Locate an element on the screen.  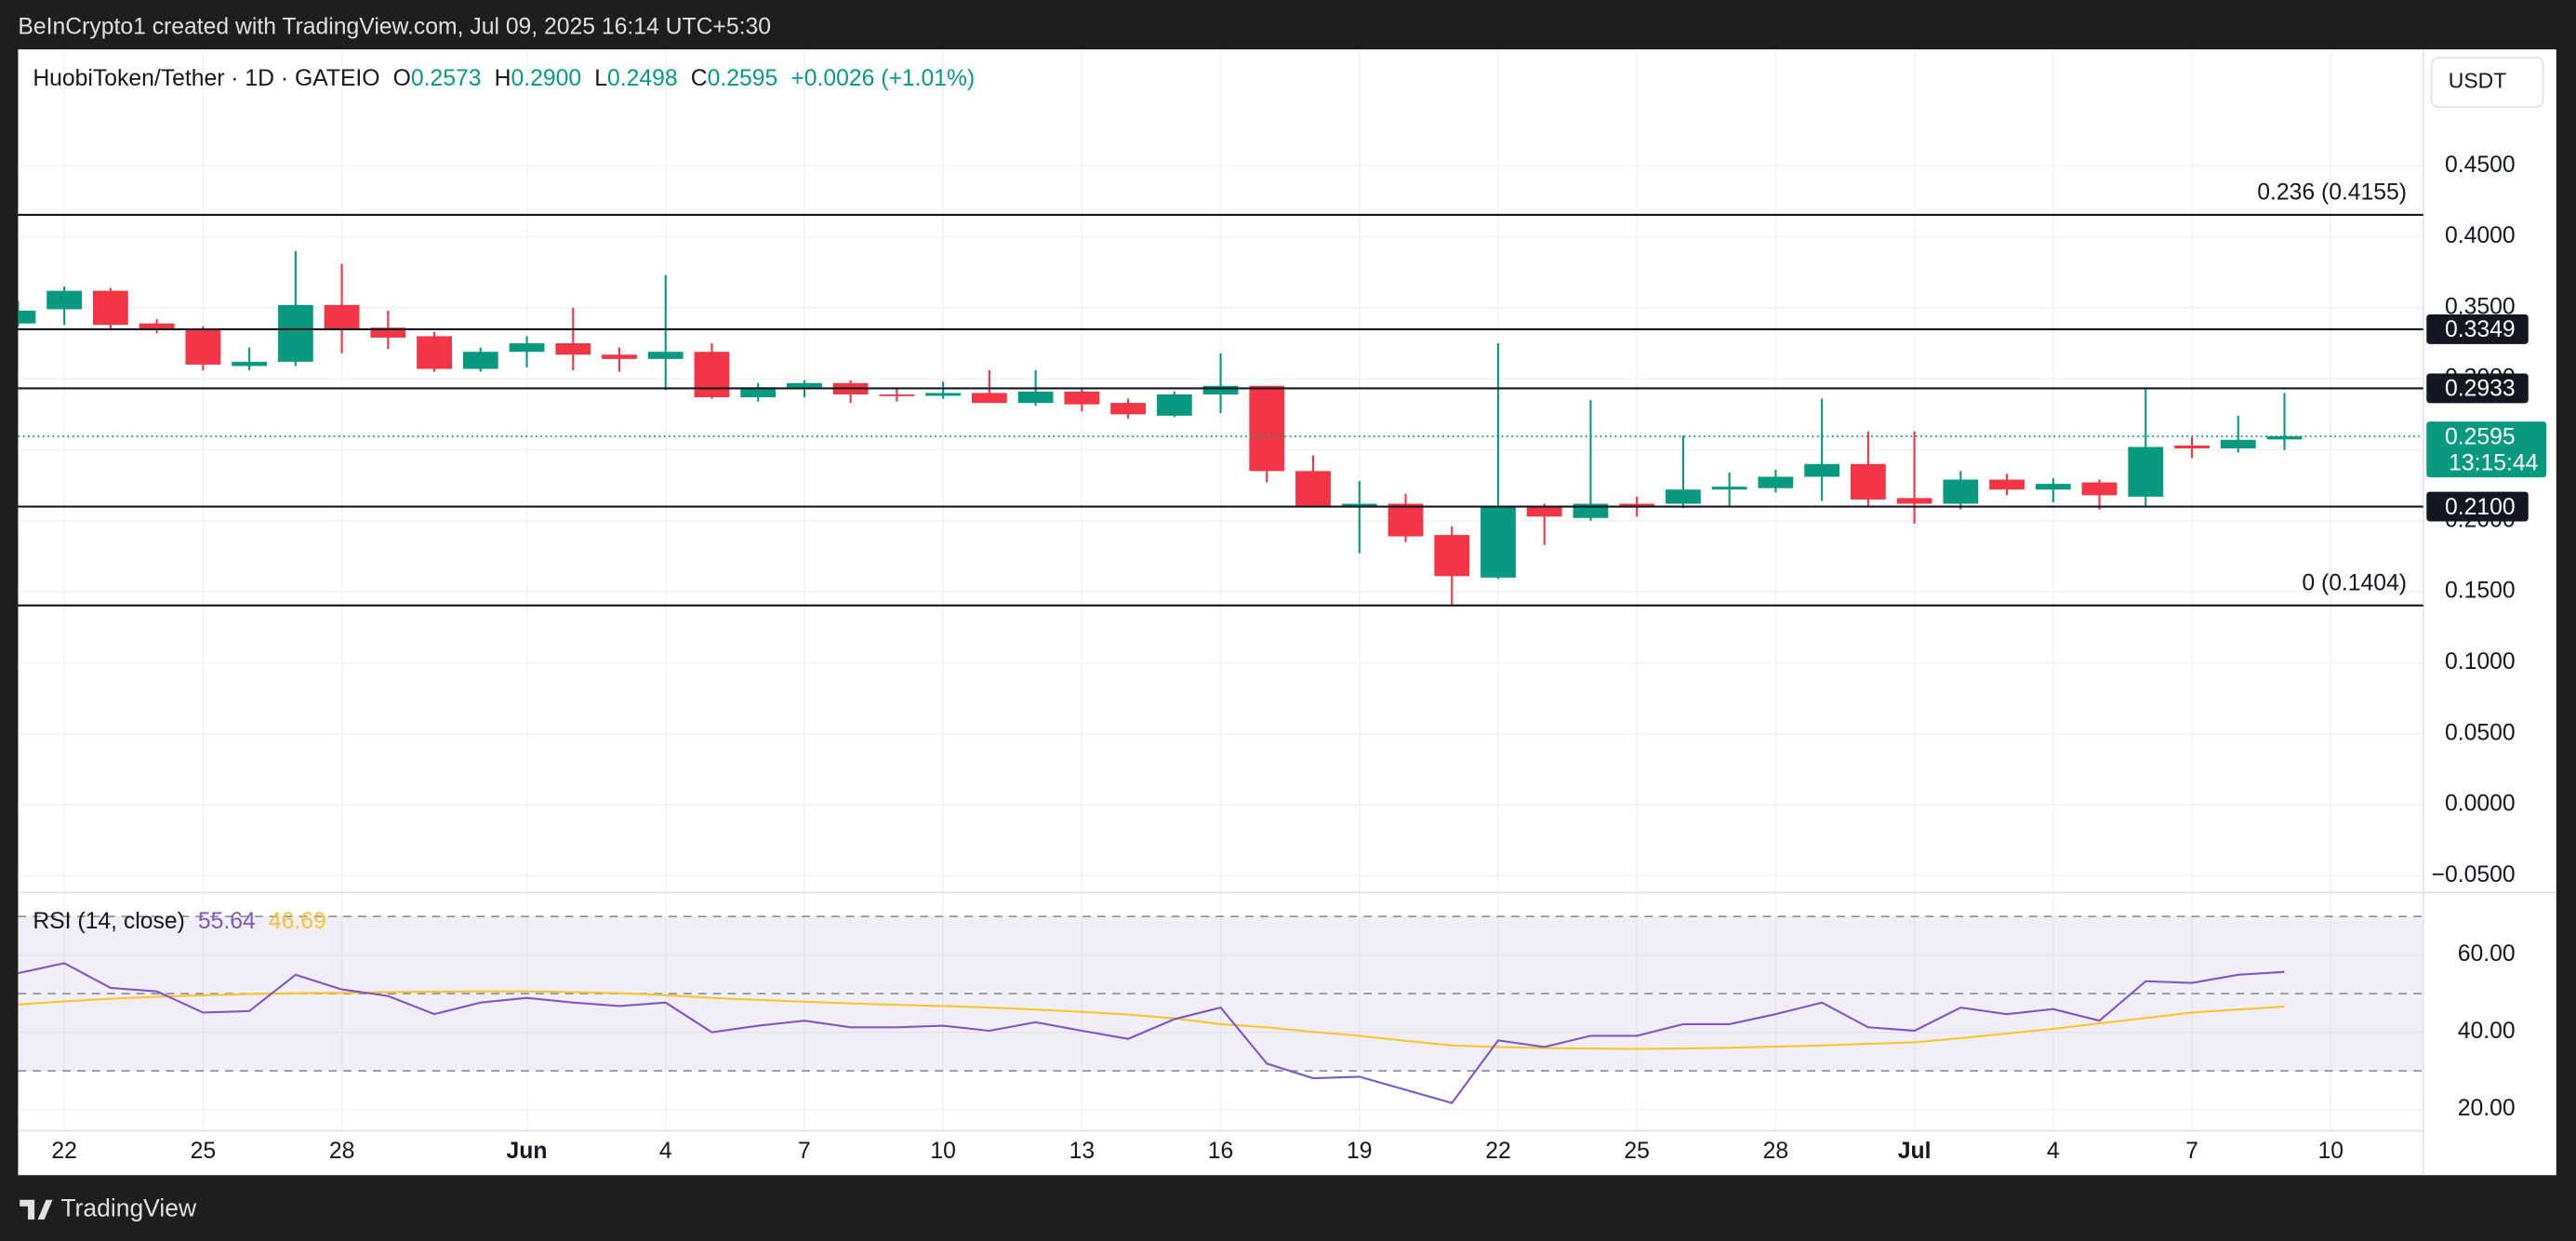
level-tag-label: 0.3349 is located at coordinates (2480, 329).